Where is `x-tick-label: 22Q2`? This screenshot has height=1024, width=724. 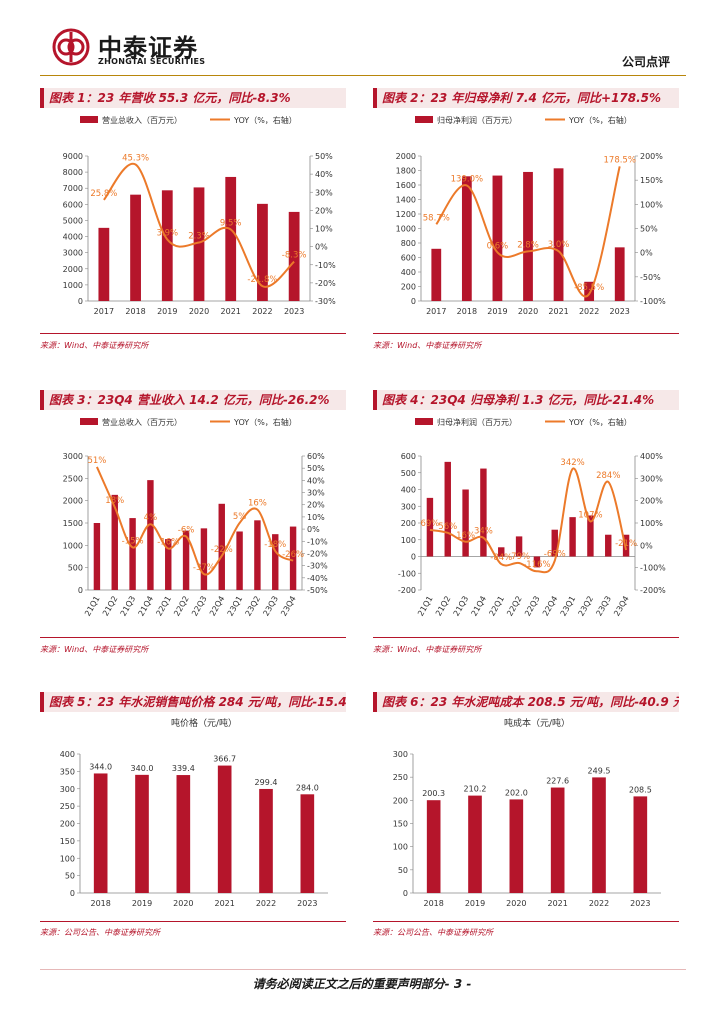
x-tick-label: 22Q2 is located at coordinates (181, 606).